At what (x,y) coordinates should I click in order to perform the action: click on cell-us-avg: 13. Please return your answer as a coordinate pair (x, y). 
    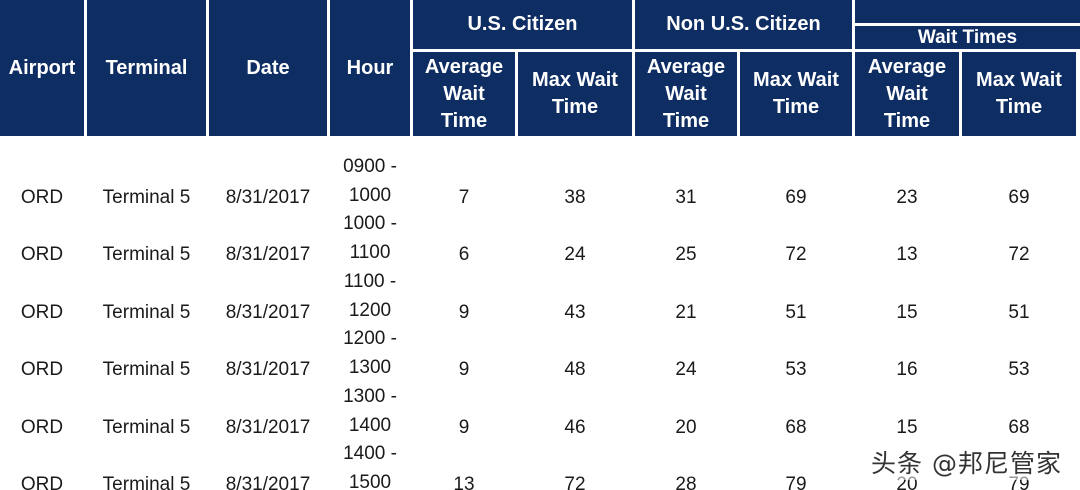
    Looking at the image, I should click on (464, 482).